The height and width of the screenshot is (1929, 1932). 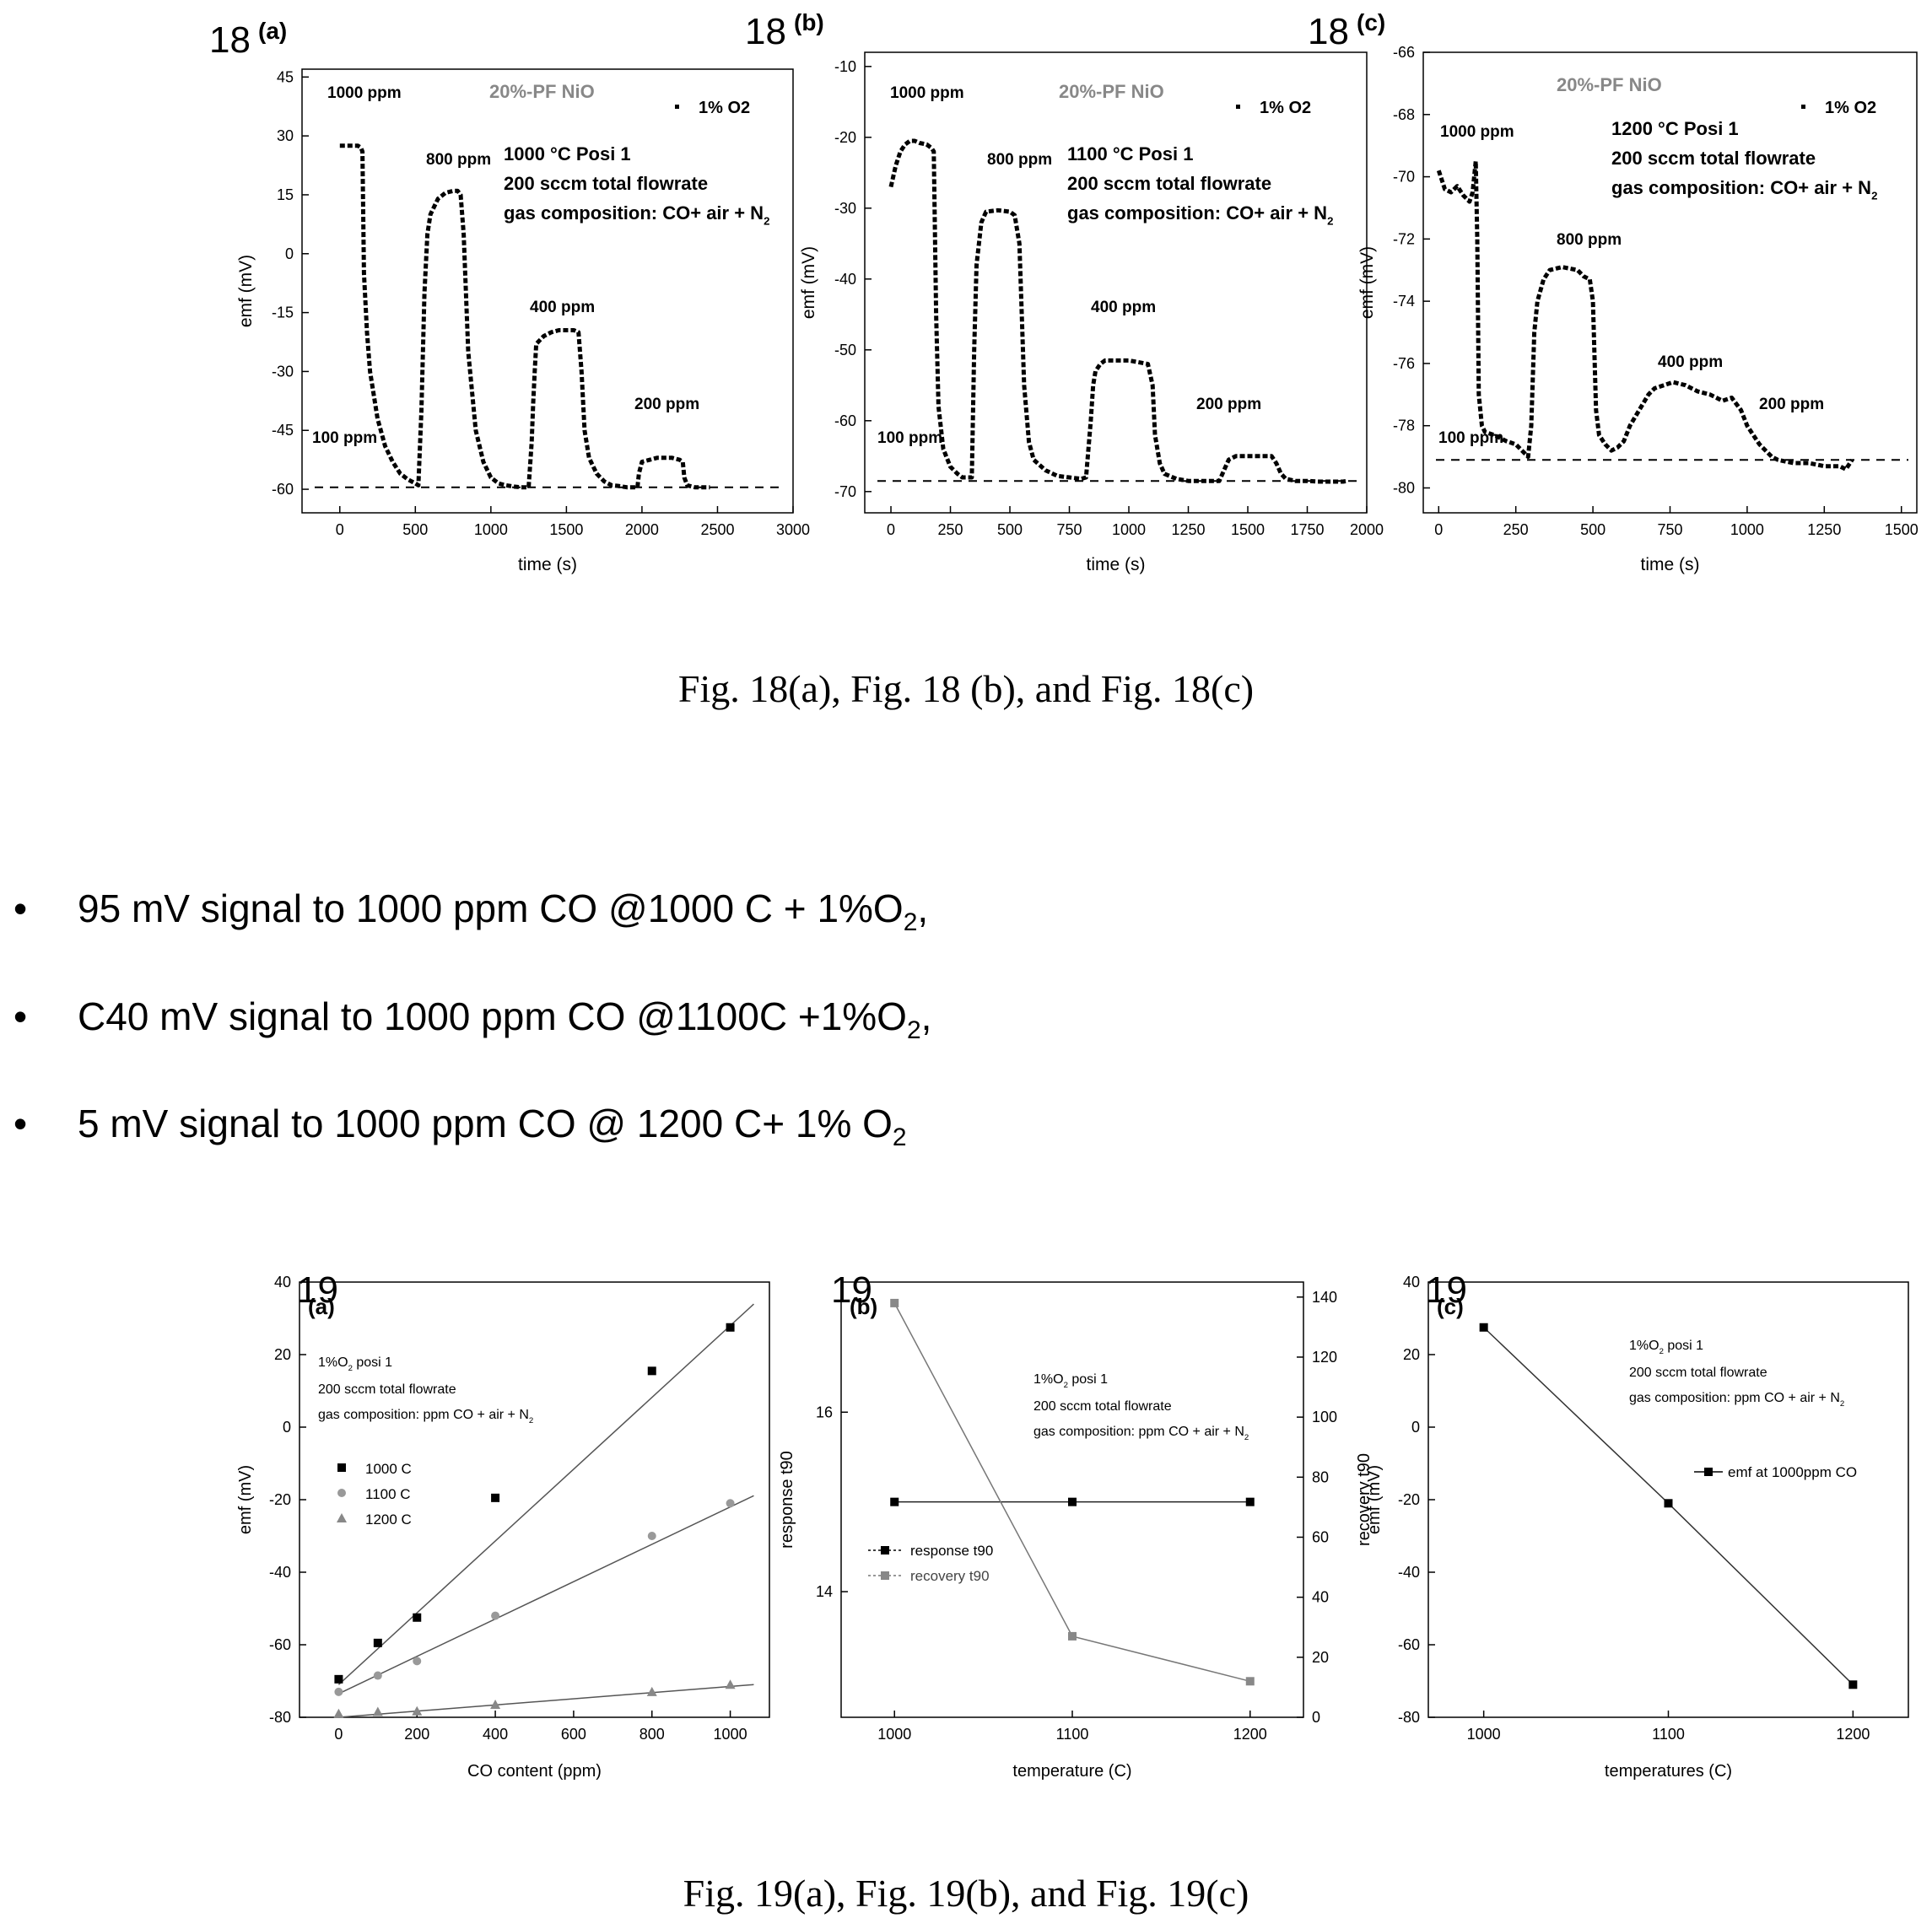 I want to click on y2-tick-label: 140, so click(x=1324, y=1297).